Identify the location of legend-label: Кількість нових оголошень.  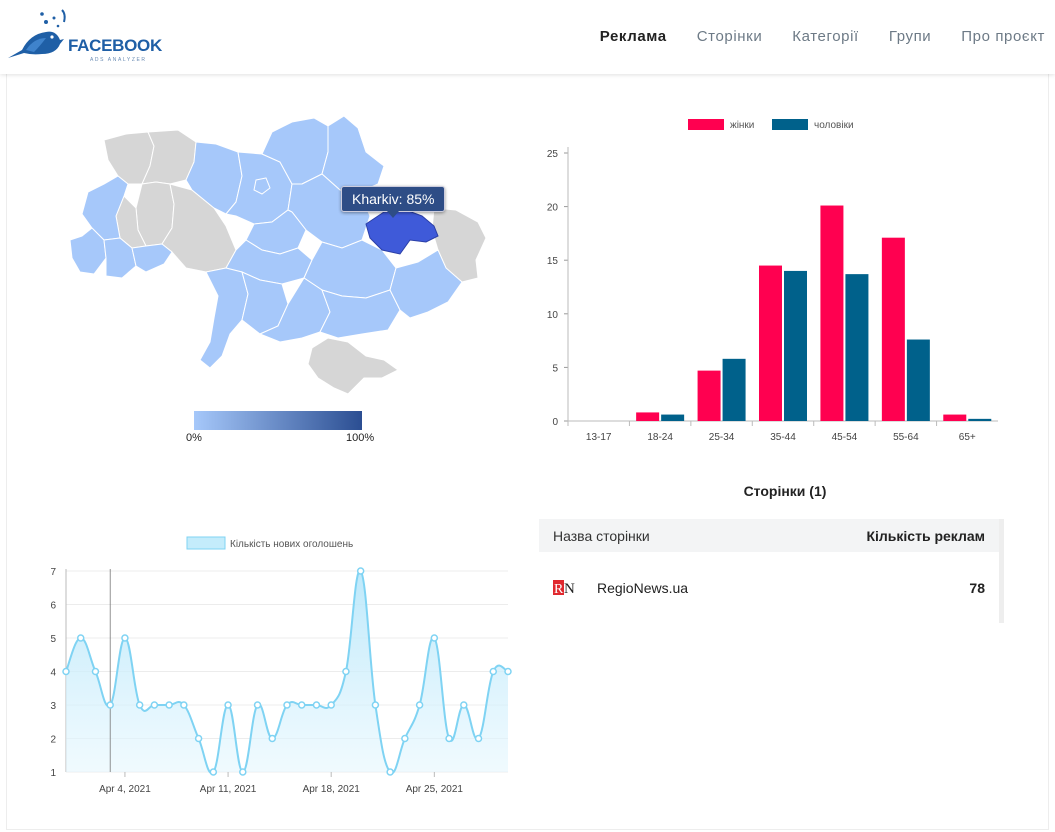
(291, 544).